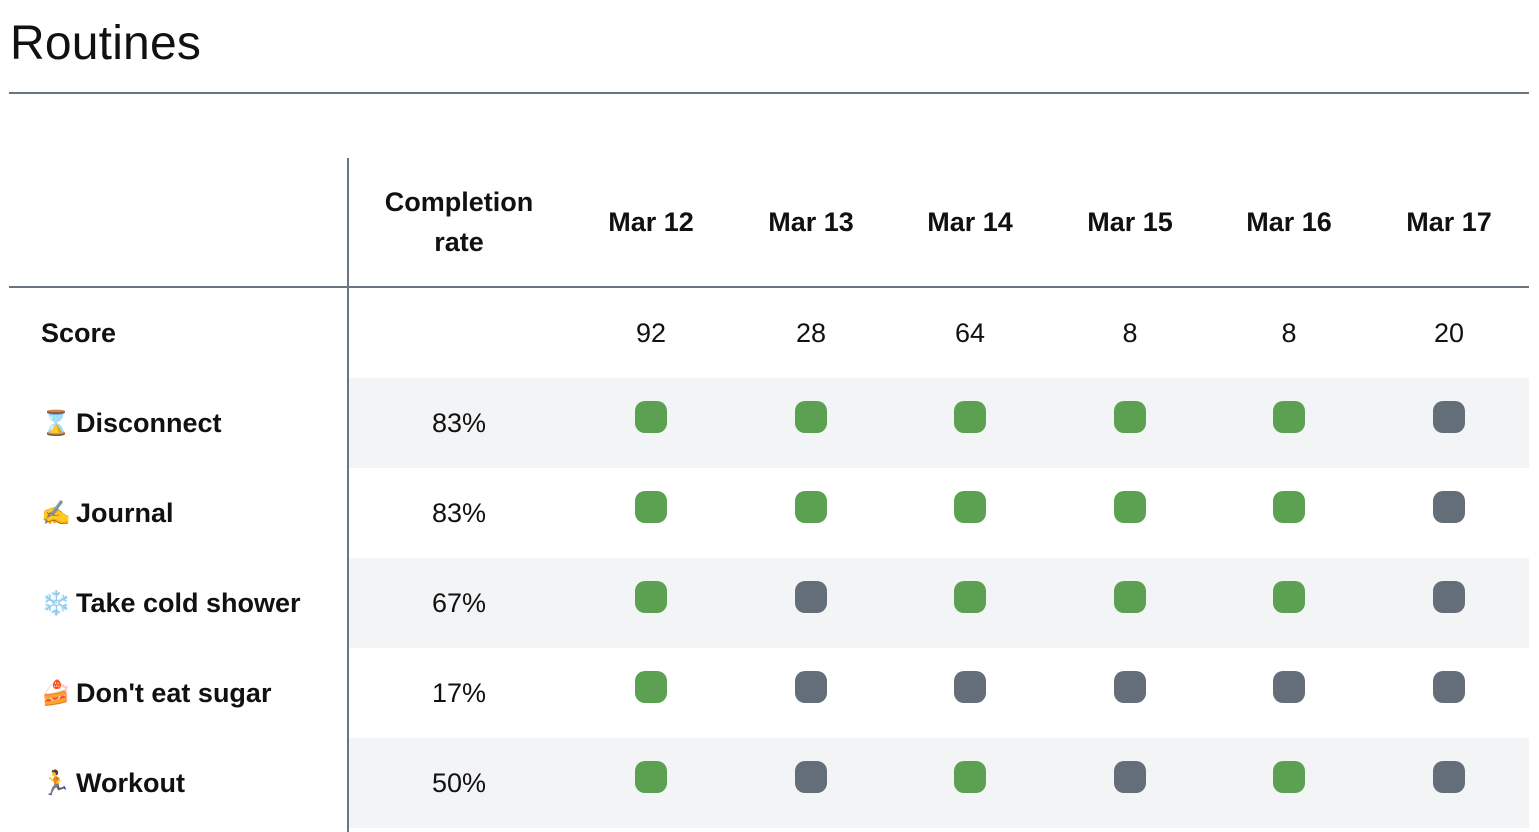 Image resolution: width=1539 pixels, height=832 pixels. I want to click on score-value: 8, so click(1289, 332).